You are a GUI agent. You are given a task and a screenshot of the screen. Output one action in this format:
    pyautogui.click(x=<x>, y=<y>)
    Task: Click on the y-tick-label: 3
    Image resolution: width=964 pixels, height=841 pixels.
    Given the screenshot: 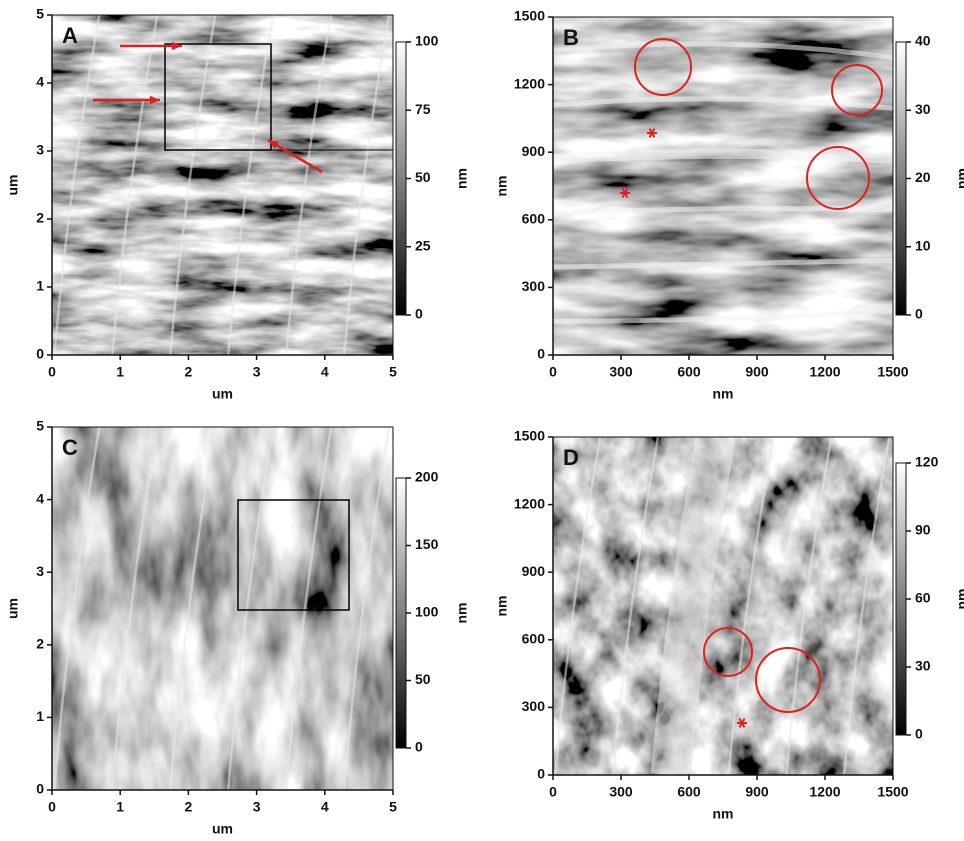 What is the action you would take?
    pyautogui.click(x=40, y=571)
    